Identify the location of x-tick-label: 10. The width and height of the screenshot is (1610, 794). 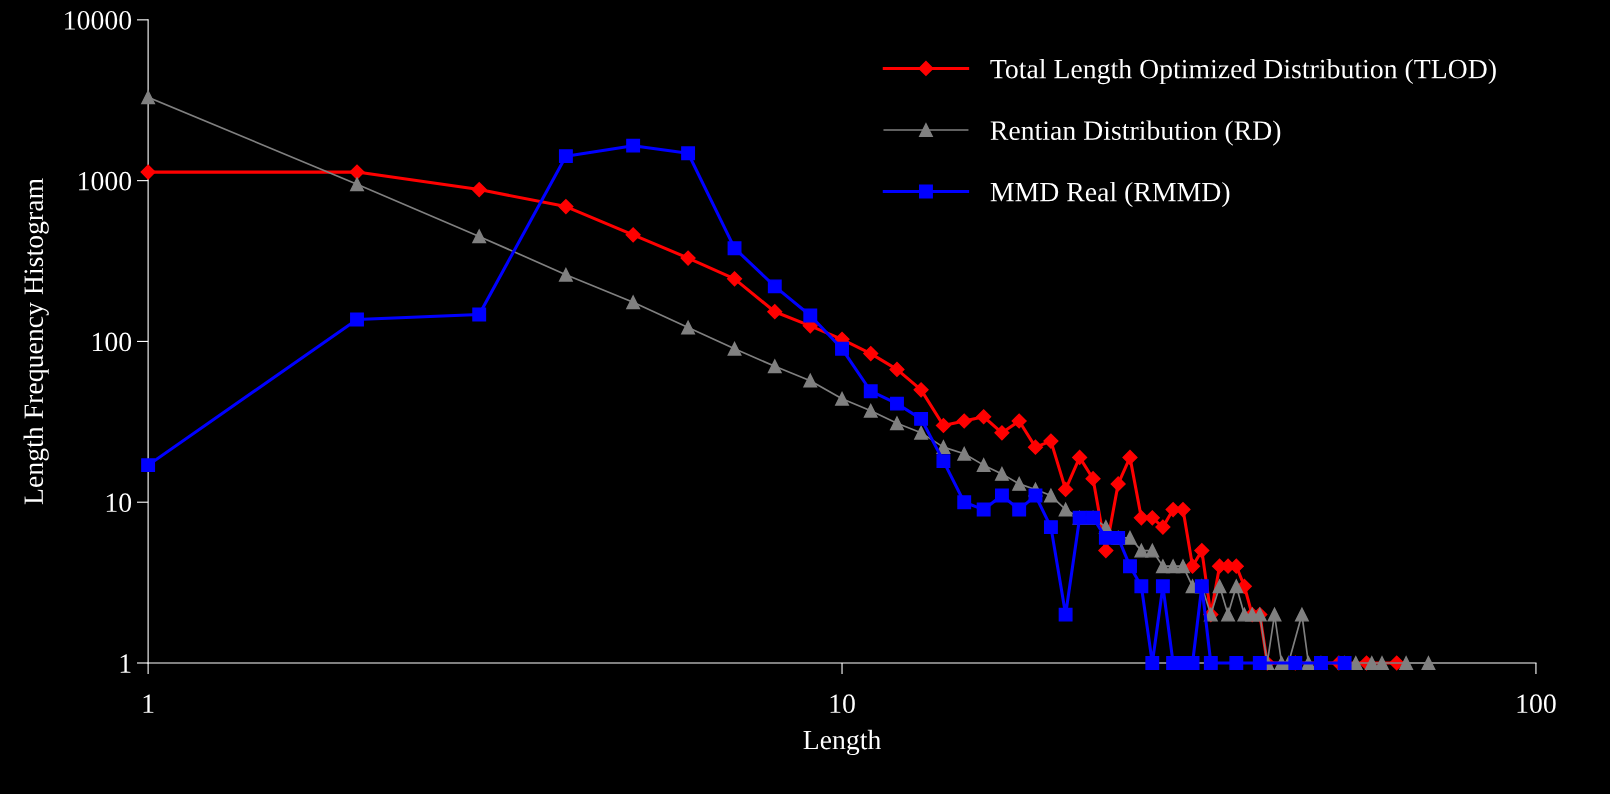
(842, 704).